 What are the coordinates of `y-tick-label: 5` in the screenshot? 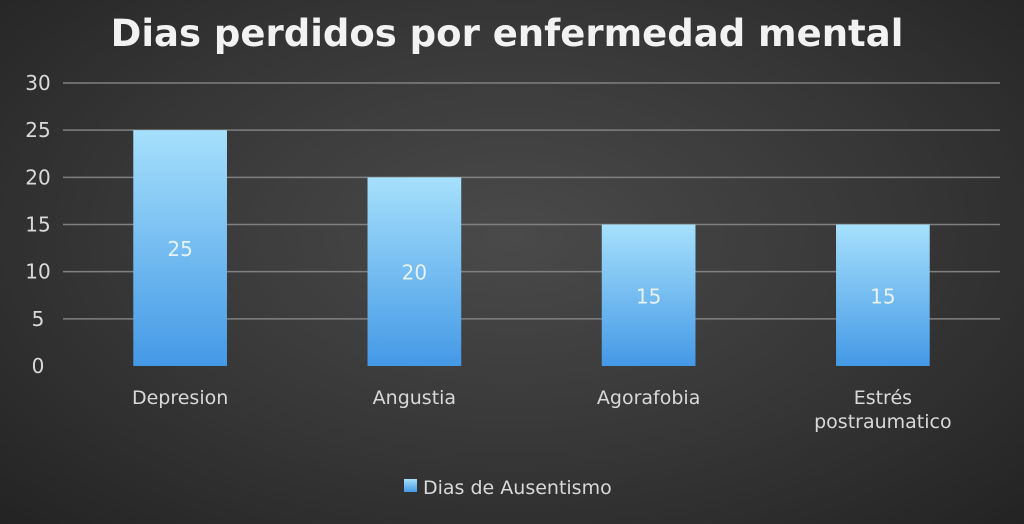 It's located at (38, 319).